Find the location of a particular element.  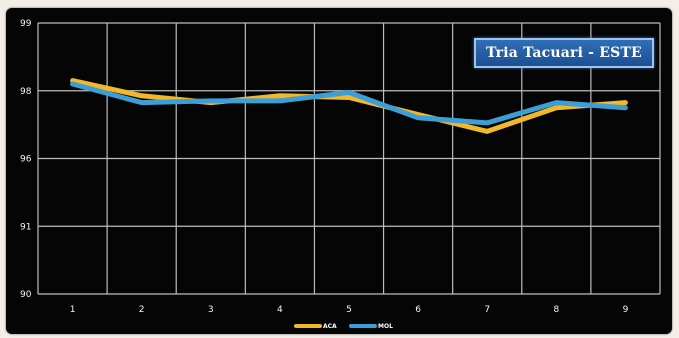

legend: ACA MOL is located at coordinates (343, 326).